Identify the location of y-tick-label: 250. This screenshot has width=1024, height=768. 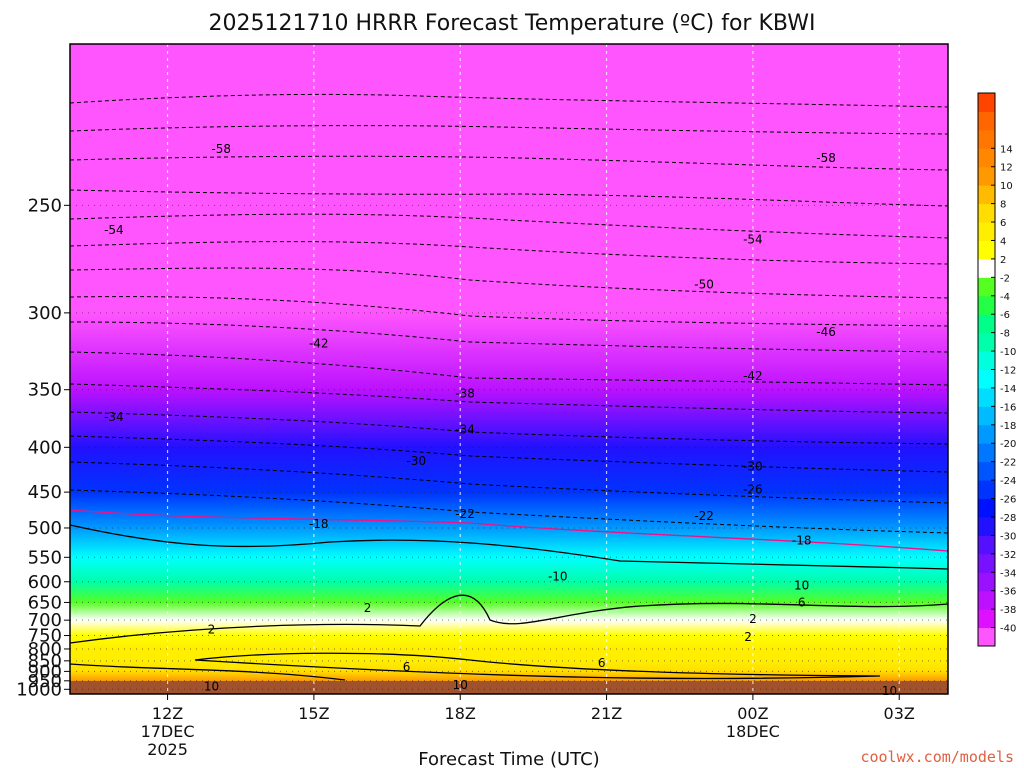
(45, 205).